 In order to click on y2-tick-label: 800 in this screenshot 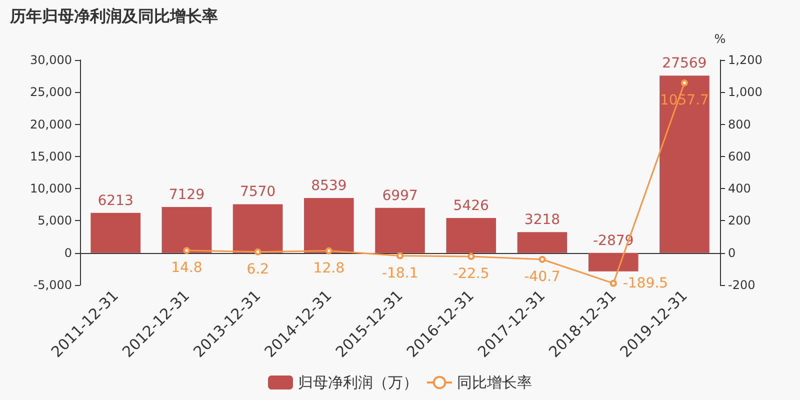, I will do `click(739, 124)`.